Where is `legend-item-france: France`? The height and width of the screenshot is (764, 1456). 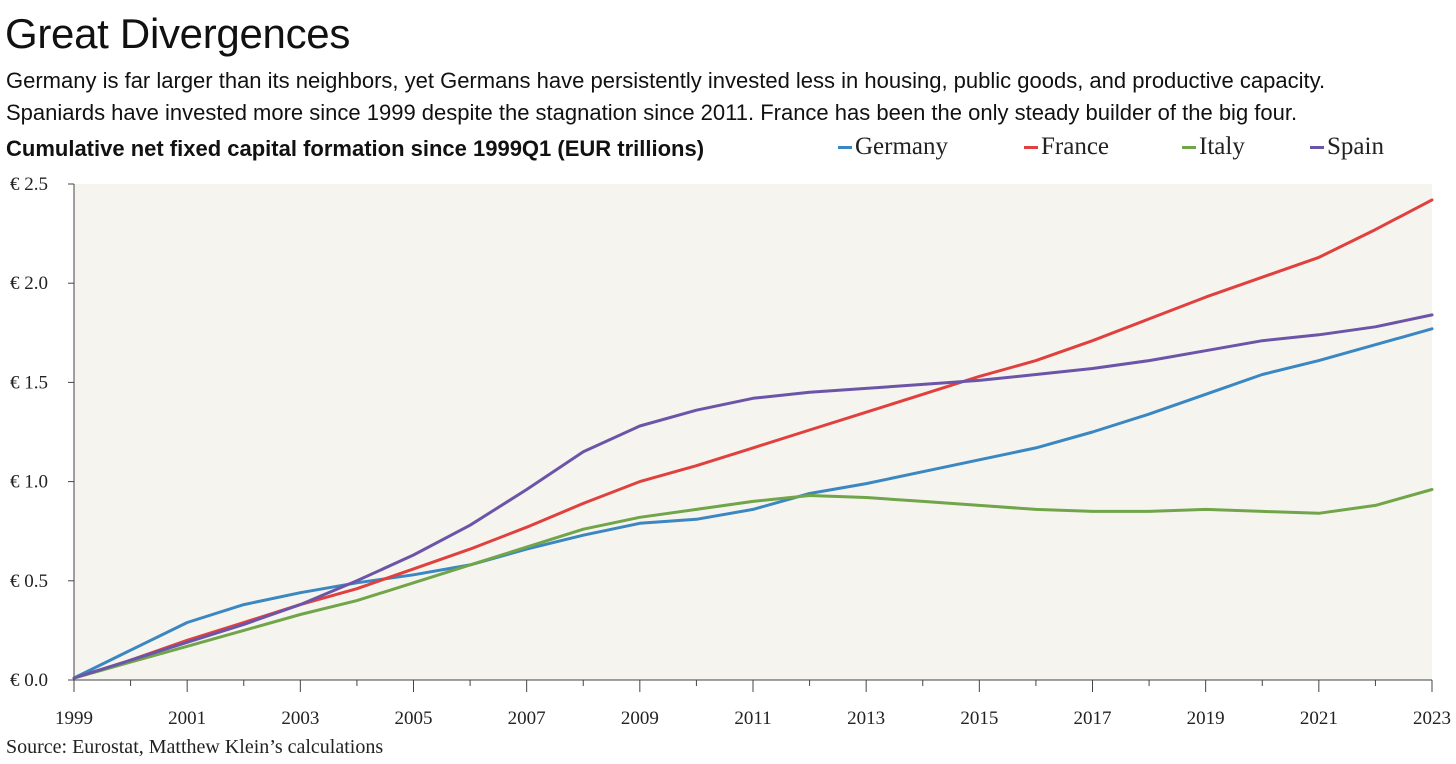 legend-item-france: France is located at coordinates (1066, 147).